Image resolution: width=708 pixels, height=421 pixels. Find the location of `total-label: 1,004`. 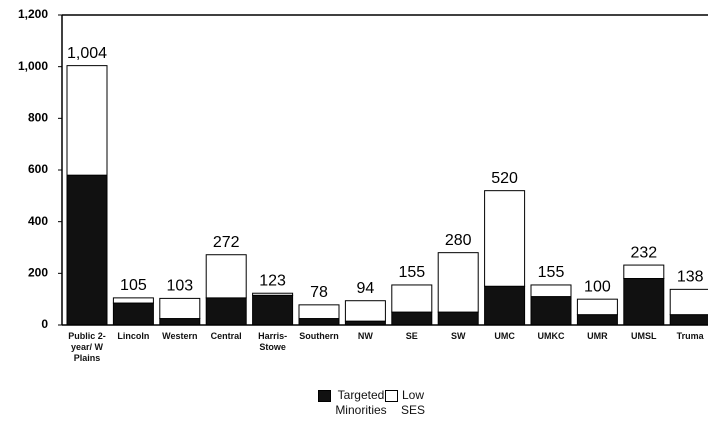

total-label: 1,004 is located at coordinates (87, 53).